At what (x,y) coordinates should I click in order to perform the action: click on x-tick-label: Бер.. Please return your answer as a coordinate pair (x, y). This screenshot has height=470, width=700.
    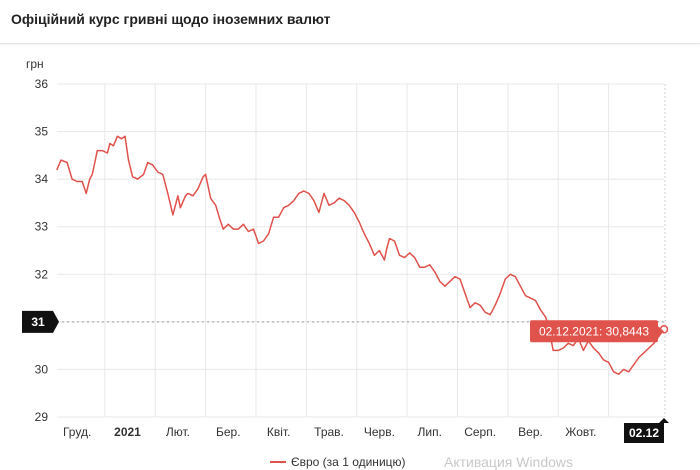
    Looking at the image, I should click on (228, 432).